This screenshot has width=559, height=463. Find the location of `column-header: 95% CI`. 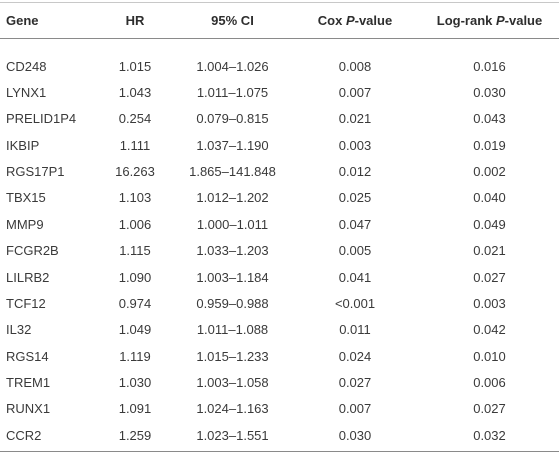

column-header: 95% CI is located at coordinates (232, 20).